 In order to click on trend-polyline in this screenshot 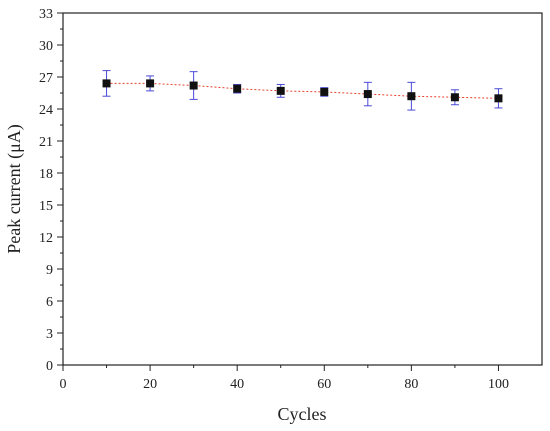, I will do `click(302, 90)`.